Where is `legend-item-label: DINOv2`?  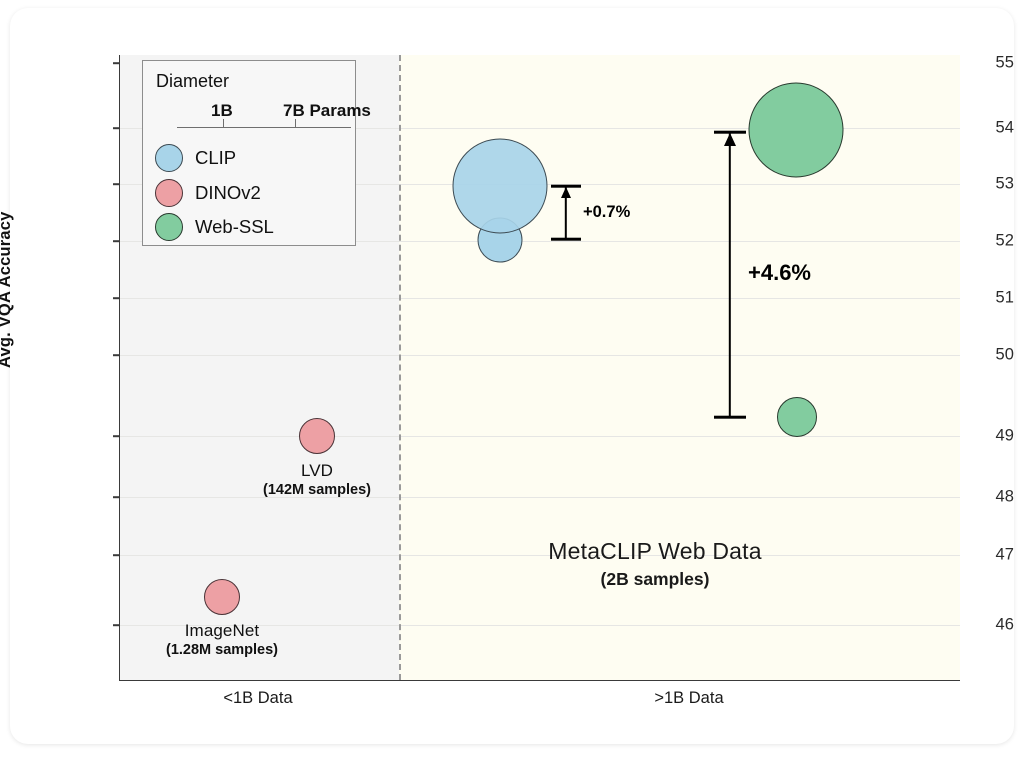 legend-item-label: DINOv2 is located at coordinates (228, 192).